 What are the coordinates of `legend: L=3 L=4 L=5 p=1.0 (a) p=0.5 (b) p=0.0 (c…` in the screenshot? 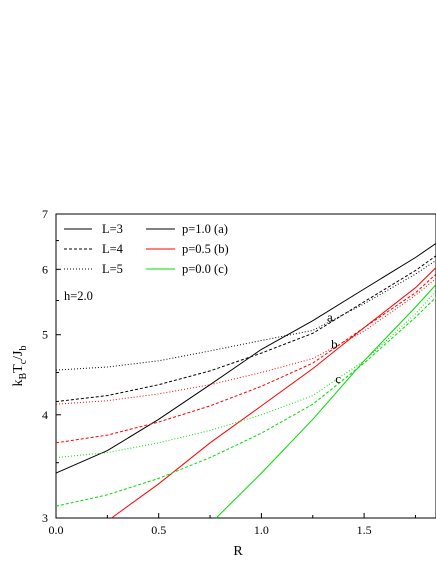 It's located at (146, 249).